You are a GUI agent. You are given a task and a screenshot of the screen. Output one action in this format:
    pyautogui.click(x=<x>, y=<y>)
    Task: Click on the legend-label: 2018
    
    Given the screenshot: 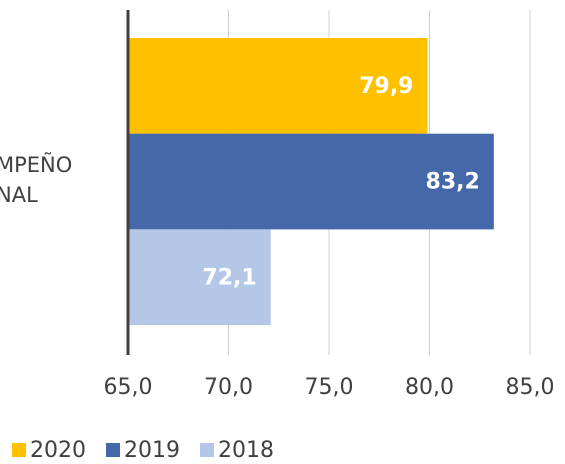 What is the action you would take?
    pyautogui.click(x=246, y=450)
    